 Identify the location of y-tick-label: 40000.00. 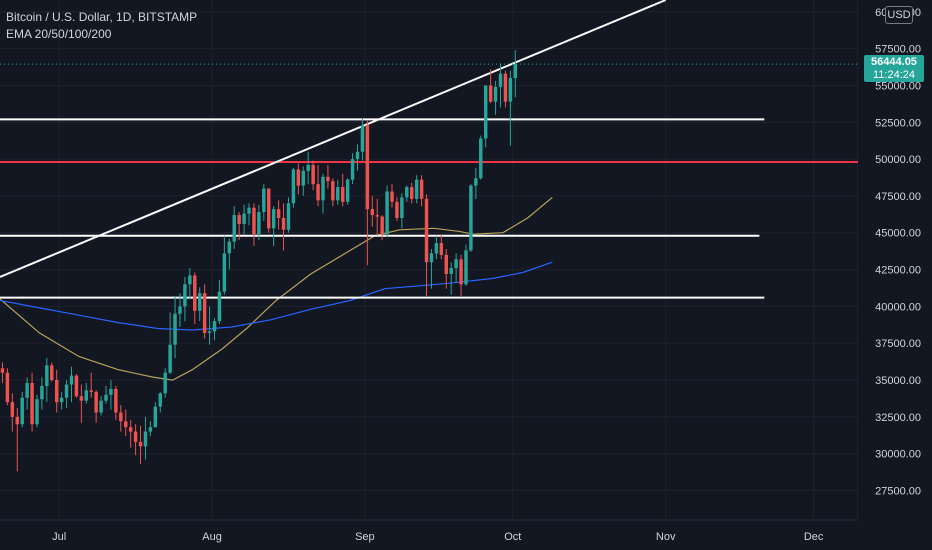
(898, 307).